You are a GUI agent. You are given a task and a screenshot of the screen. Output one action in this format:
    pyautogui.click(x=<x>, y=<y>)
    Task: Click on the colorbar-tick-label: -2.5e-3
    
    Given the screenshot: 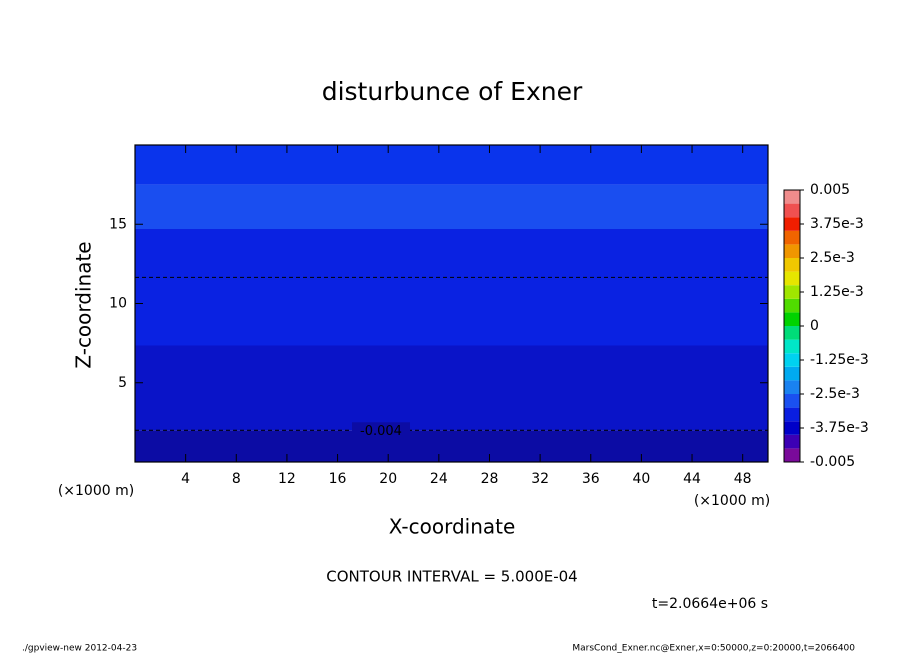 What is the action you would take?
    pyautogui.click(x=835, y=394)
    